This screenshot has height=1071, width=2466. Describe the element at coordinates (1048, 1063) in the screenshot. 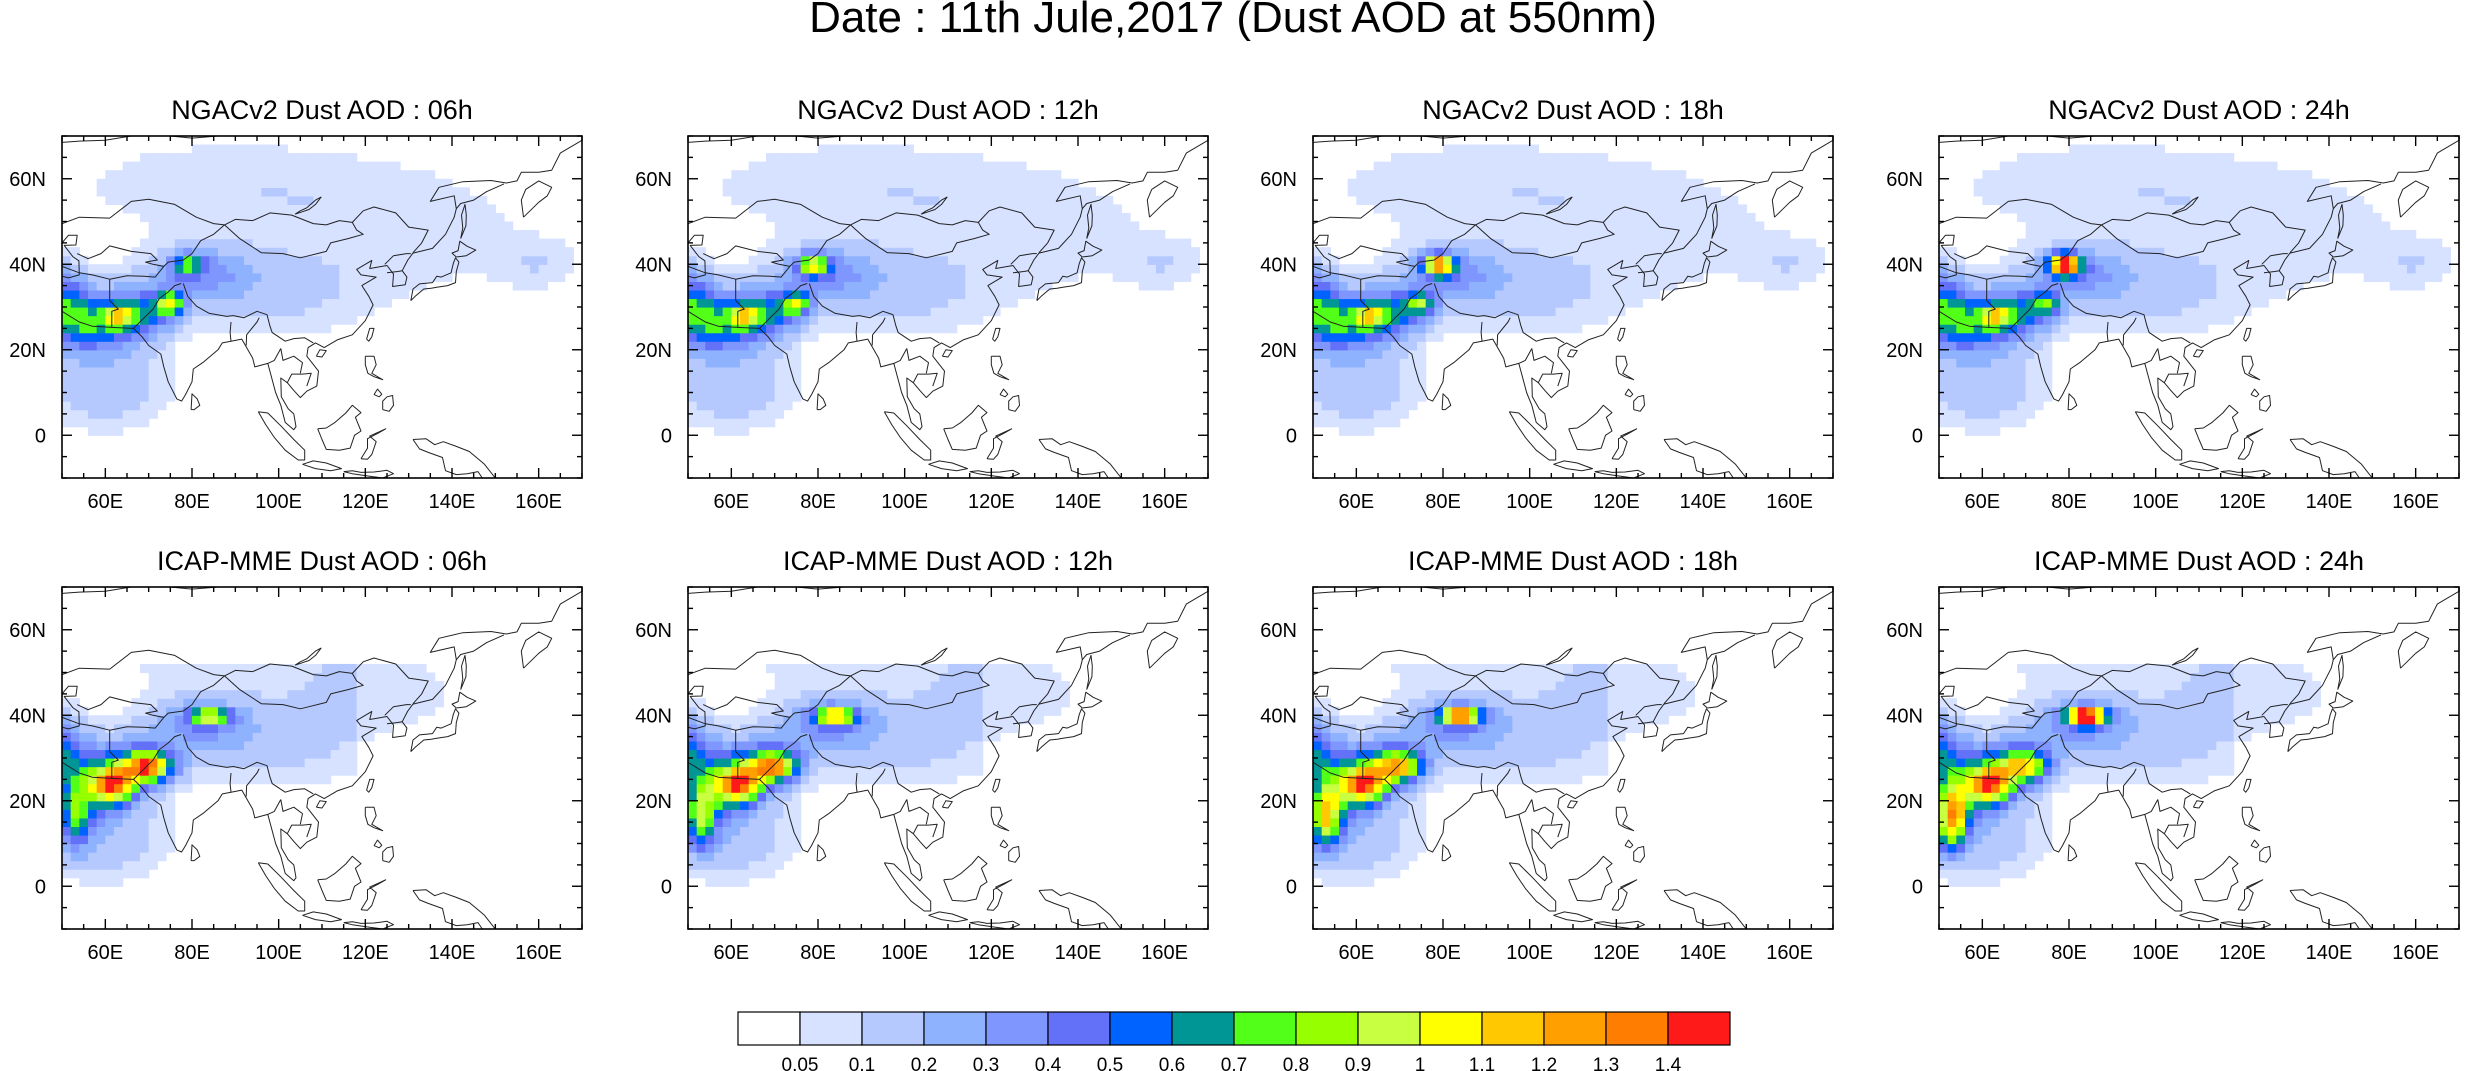

I see `colorbar-label: 0.4` at that location.